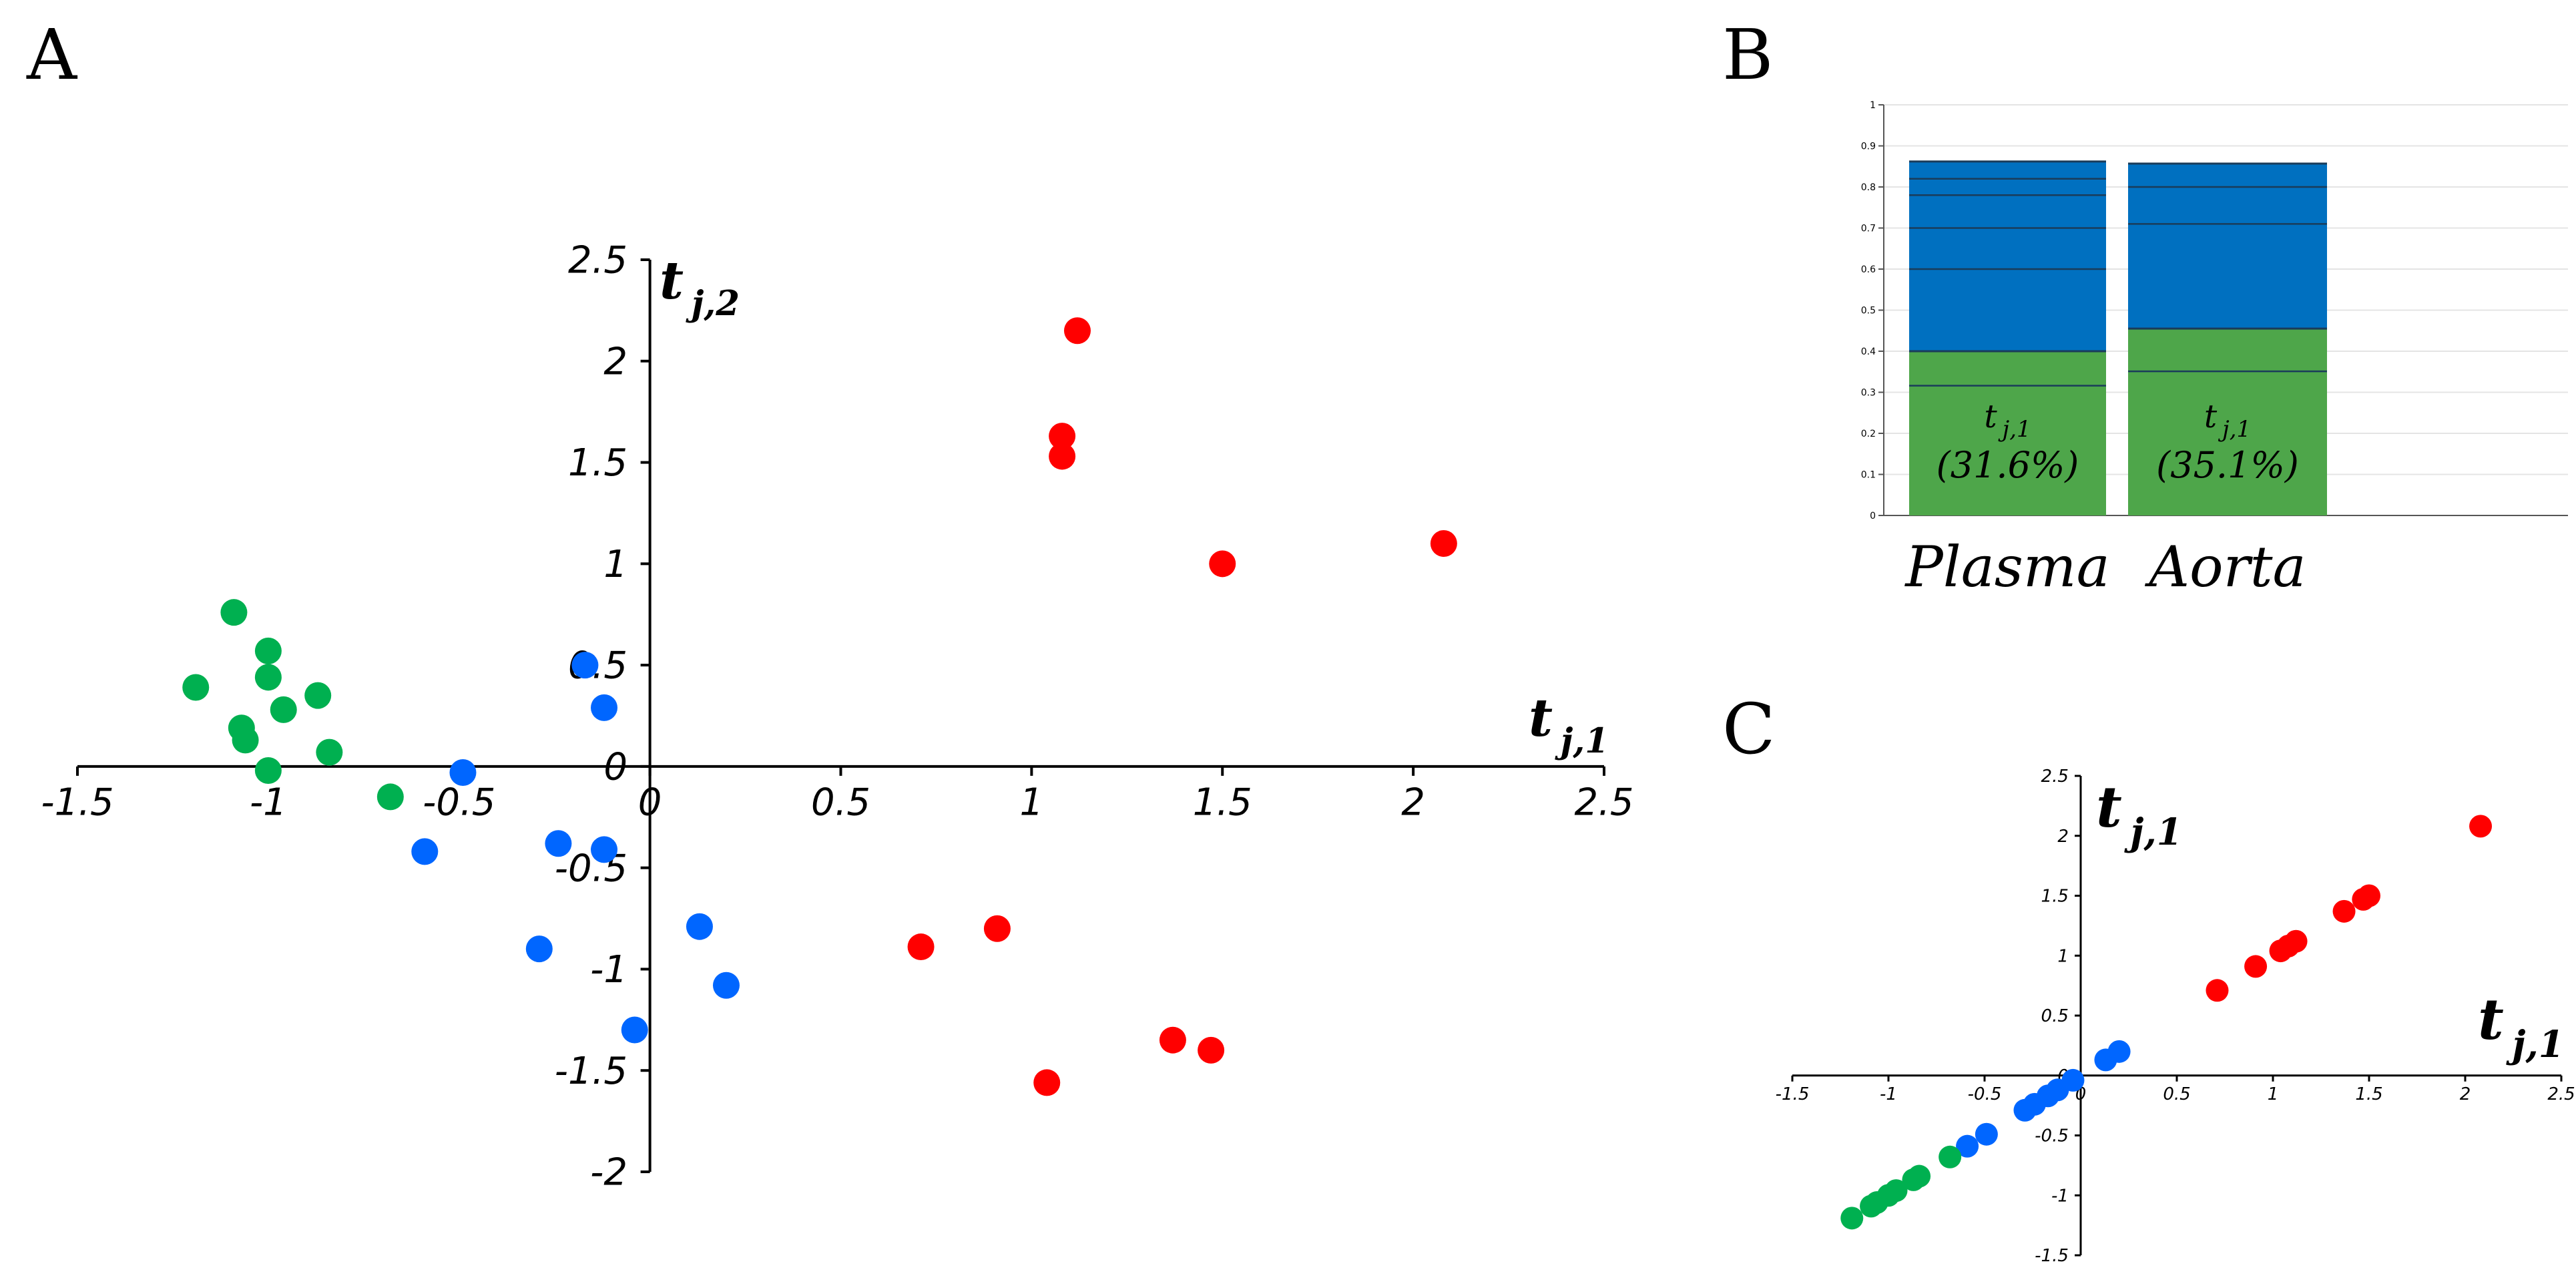  Describe the element at coordinates (1868, 394) in the screenshot. I see `y-tick-label: 0.3` at that location.